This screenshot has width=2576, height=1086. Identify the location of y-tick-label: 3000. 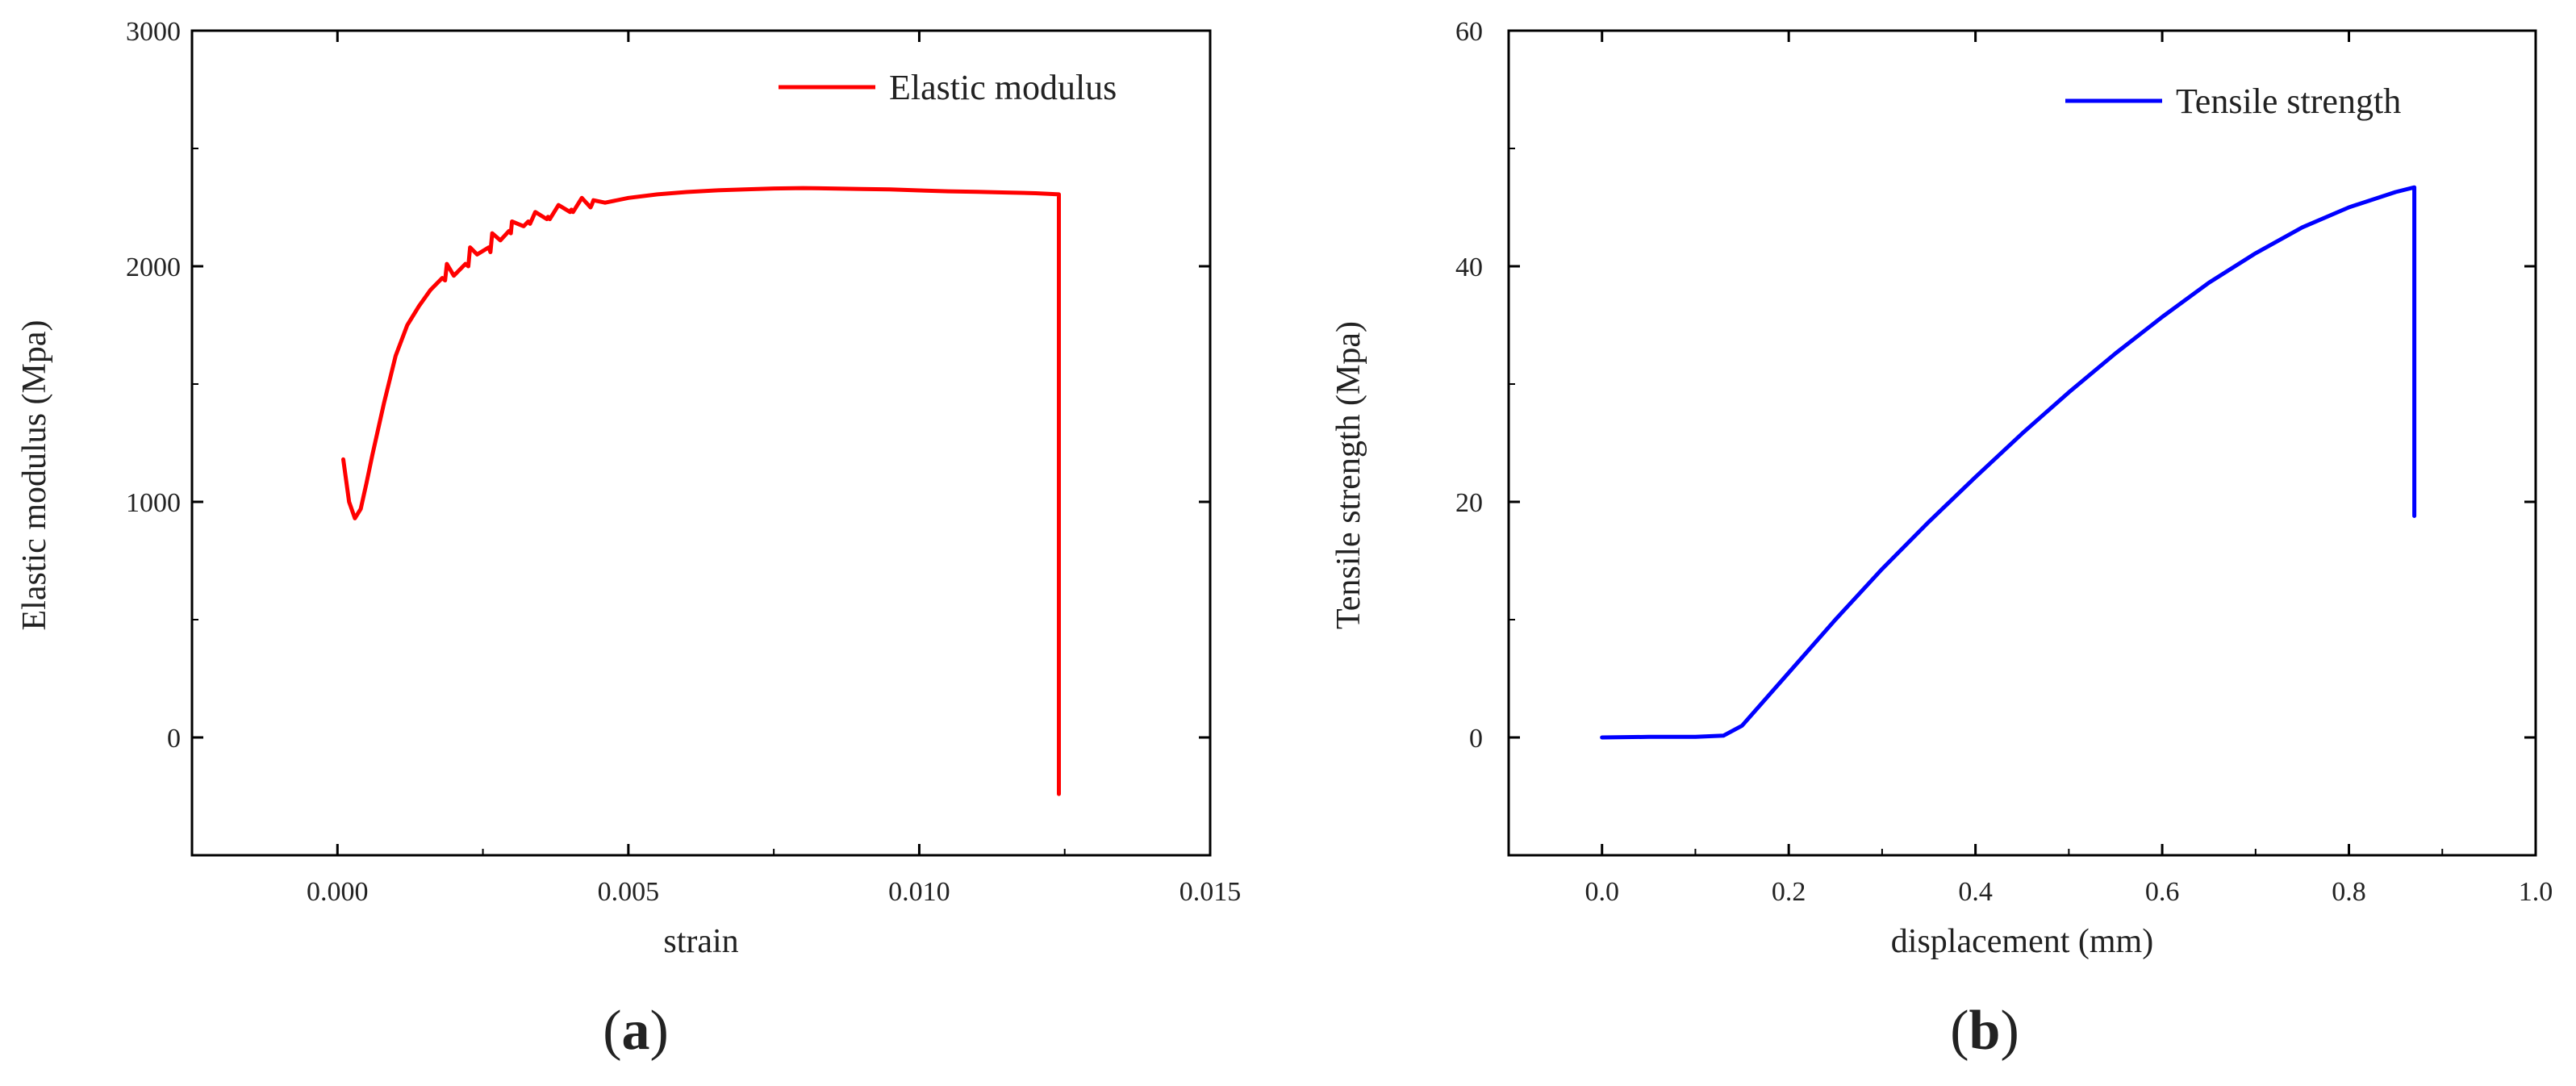
(153, 32).